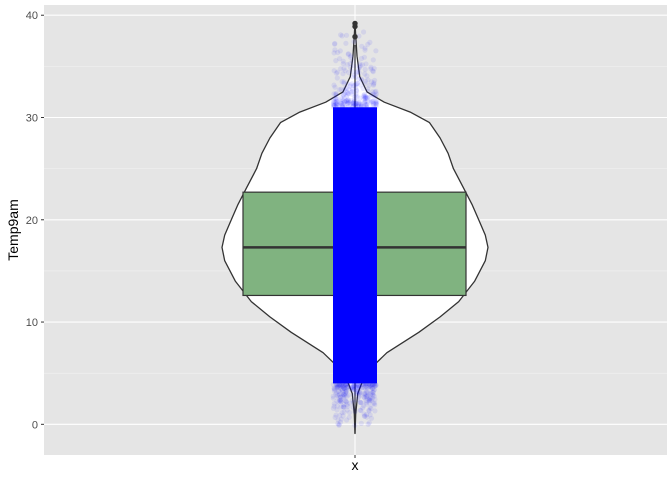 This screenshot has height=485, width=672. I want to click on y-tick-label: 20, so click(32, 221).